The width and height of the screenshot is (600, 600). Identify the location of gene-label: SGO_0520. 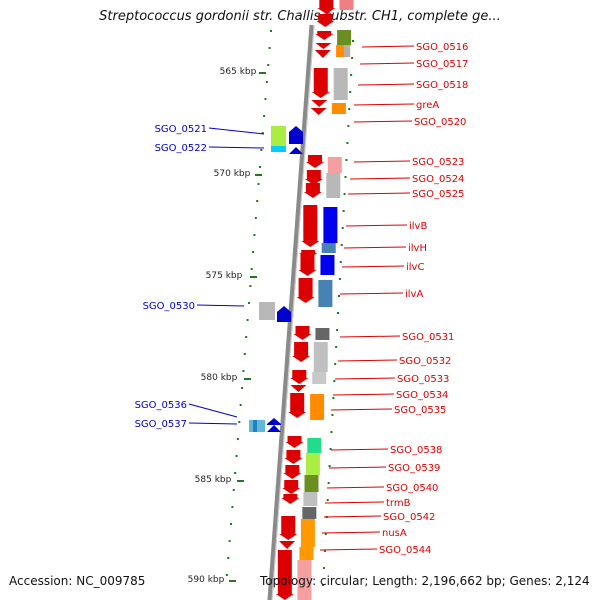
(440, 122).